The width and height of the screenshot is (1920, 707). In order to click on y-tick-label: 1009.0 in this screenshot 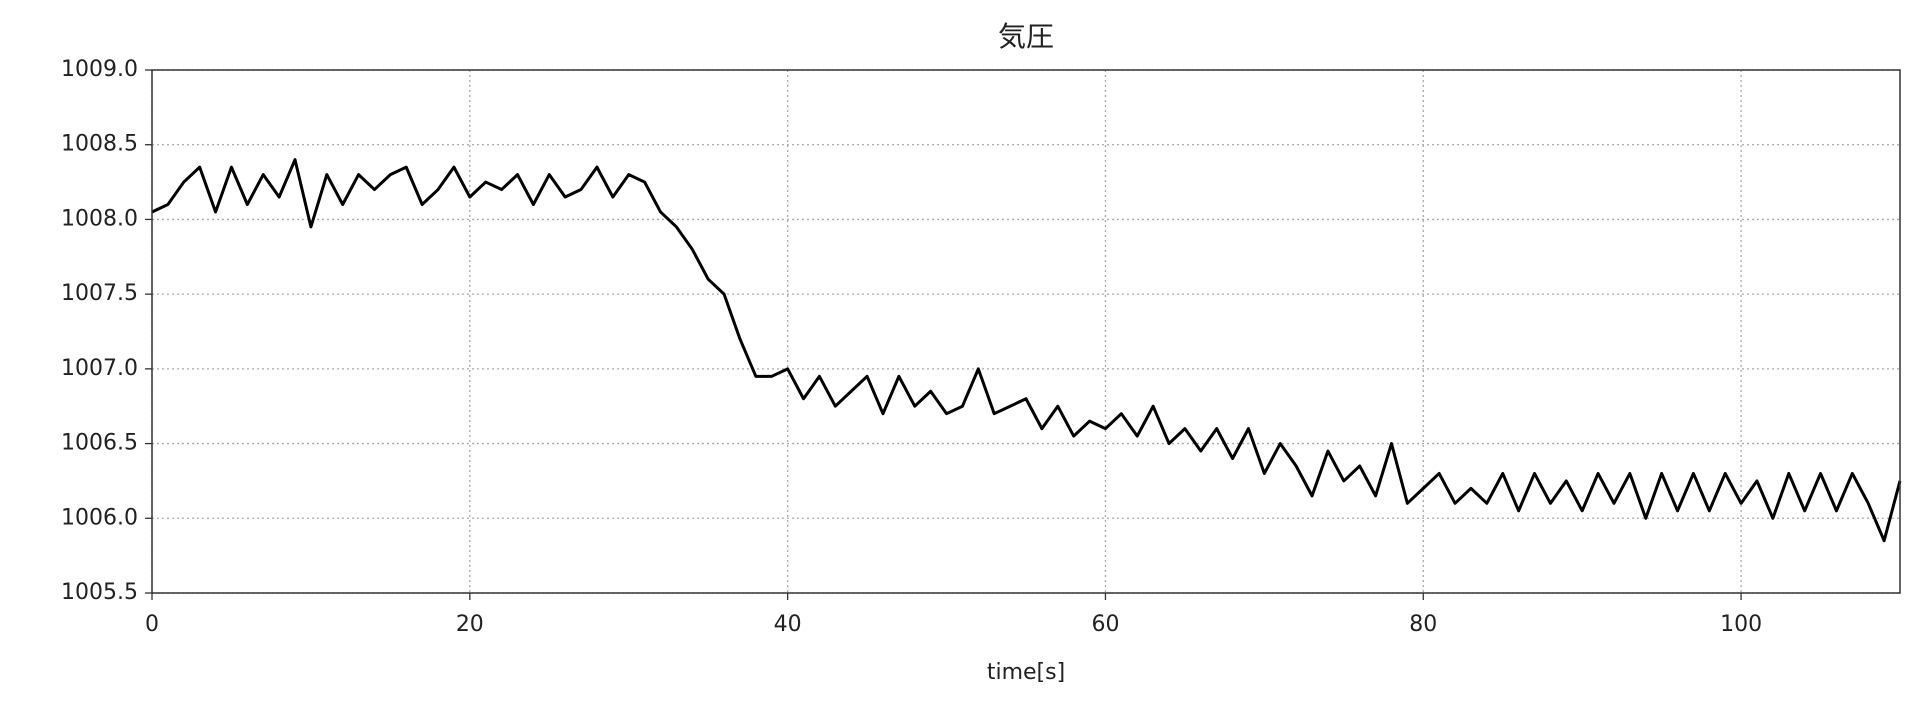, I will do `click(99, 69)`.